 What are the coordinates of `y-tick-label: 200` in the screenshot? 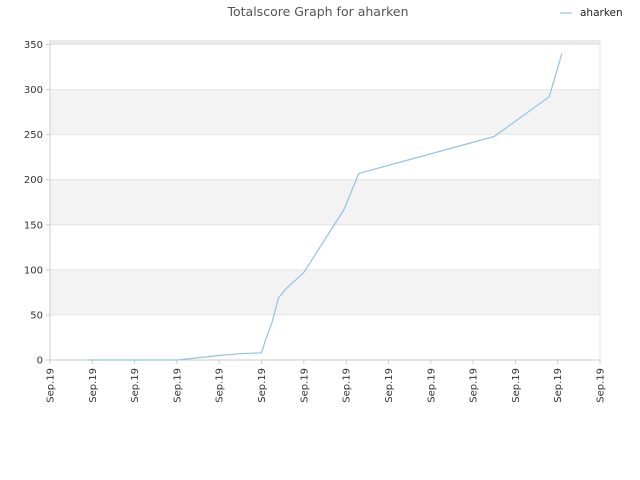 It's located at (33, 180).